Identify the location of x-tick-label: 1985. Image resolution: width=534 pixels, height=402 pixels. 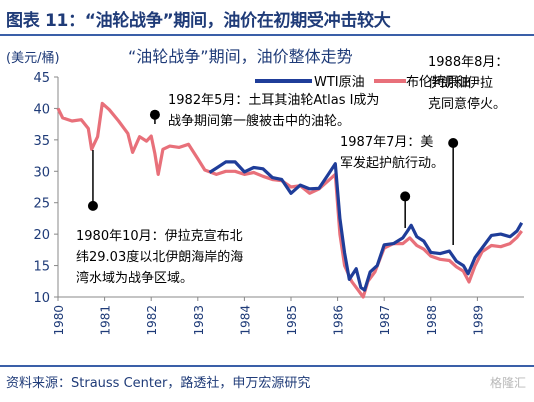
(292, 320).